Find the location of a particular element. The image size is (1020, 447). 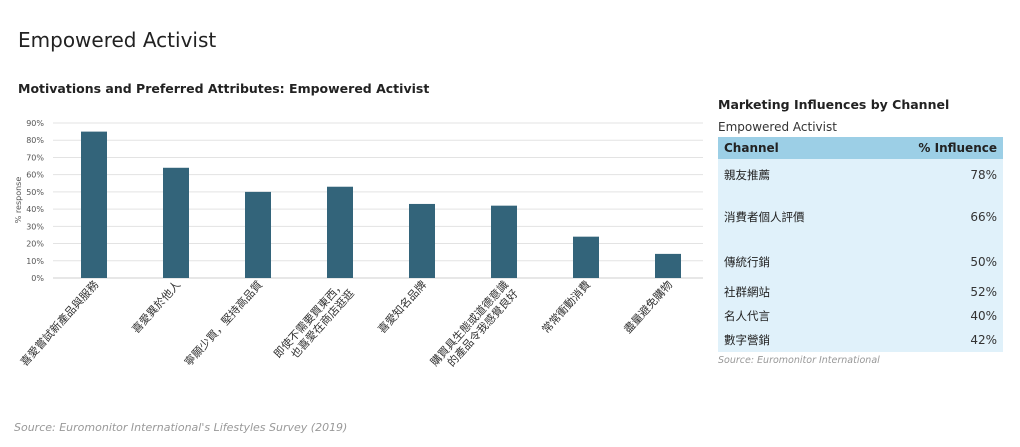

x-tick-label: 喜愛異於他人 is located at coordinates (156, 307).